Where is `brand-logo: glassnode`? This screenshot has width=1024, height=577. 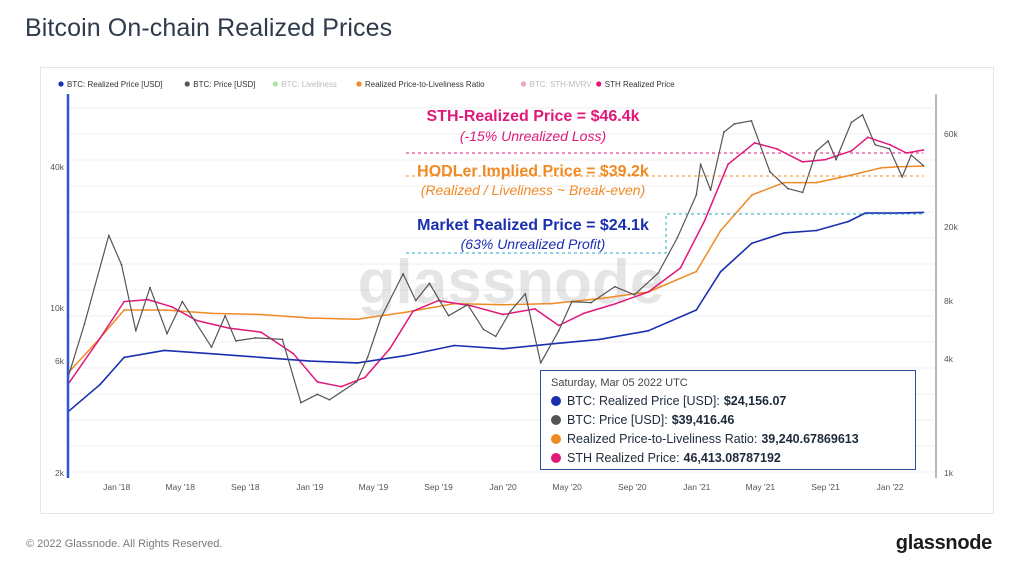 brand-logo: glassnode is located at coordinates (944, 543).